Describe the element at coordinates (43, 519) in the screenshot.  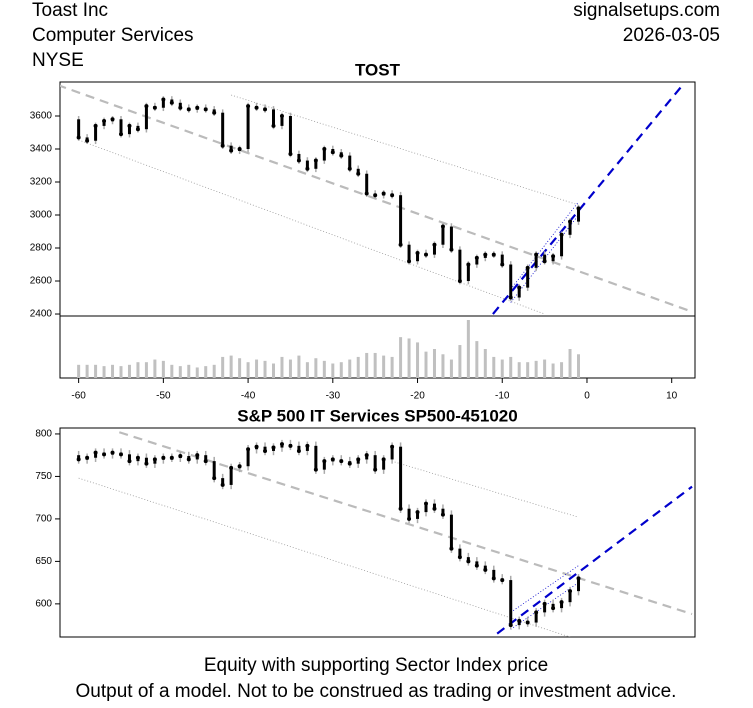
I see `y-tick-label: 700` at that location.